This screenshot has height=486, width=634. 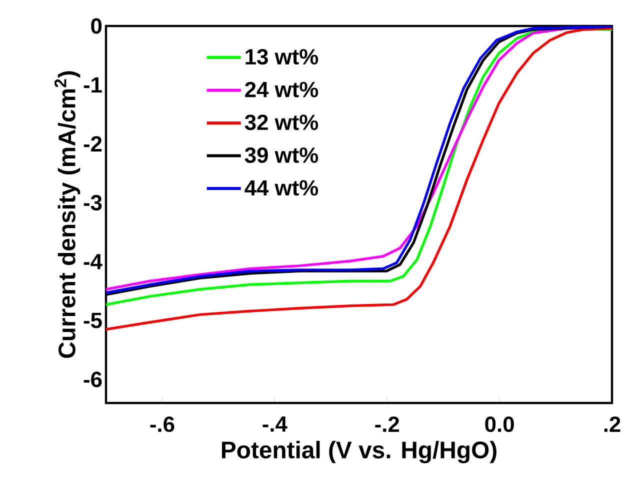 What do you see at coordinates (93, 84) in the screenshot?
I see `y-tick-label: -1` at bounding box center [93, 84].